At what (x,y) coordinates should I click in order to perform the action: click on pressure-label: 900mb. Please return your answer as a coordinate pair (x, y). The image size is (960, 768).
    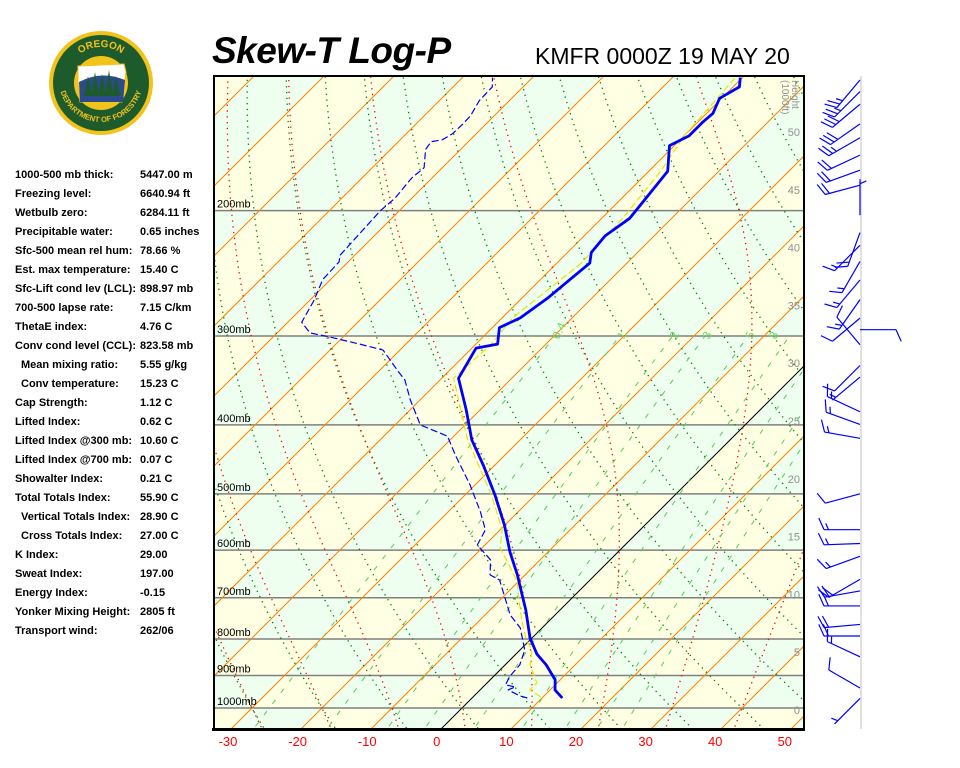
    Looking at the image, I should click on (234, 669).